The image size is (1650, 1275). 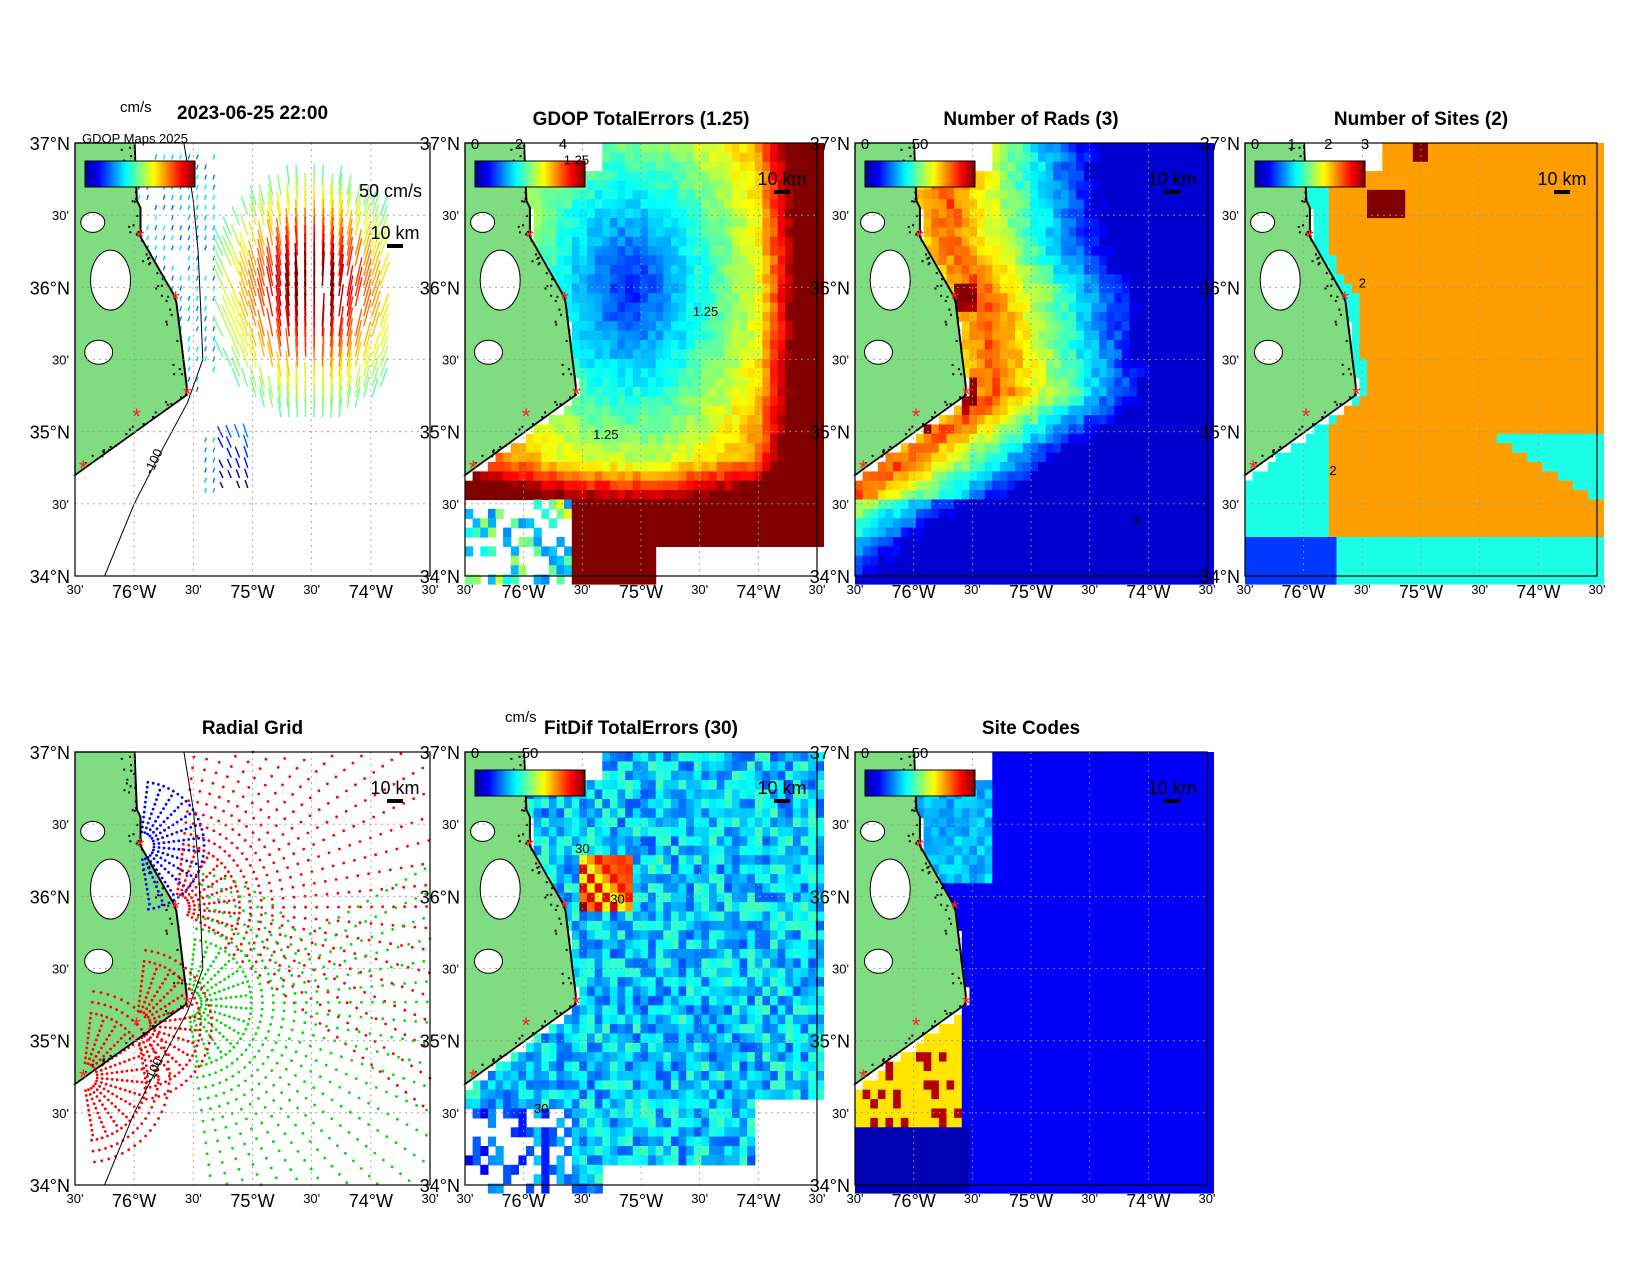 What do you see at coordinates (526, 416) in the screenshot?
I see `site-marker: *` at bounding box center [526, 416].